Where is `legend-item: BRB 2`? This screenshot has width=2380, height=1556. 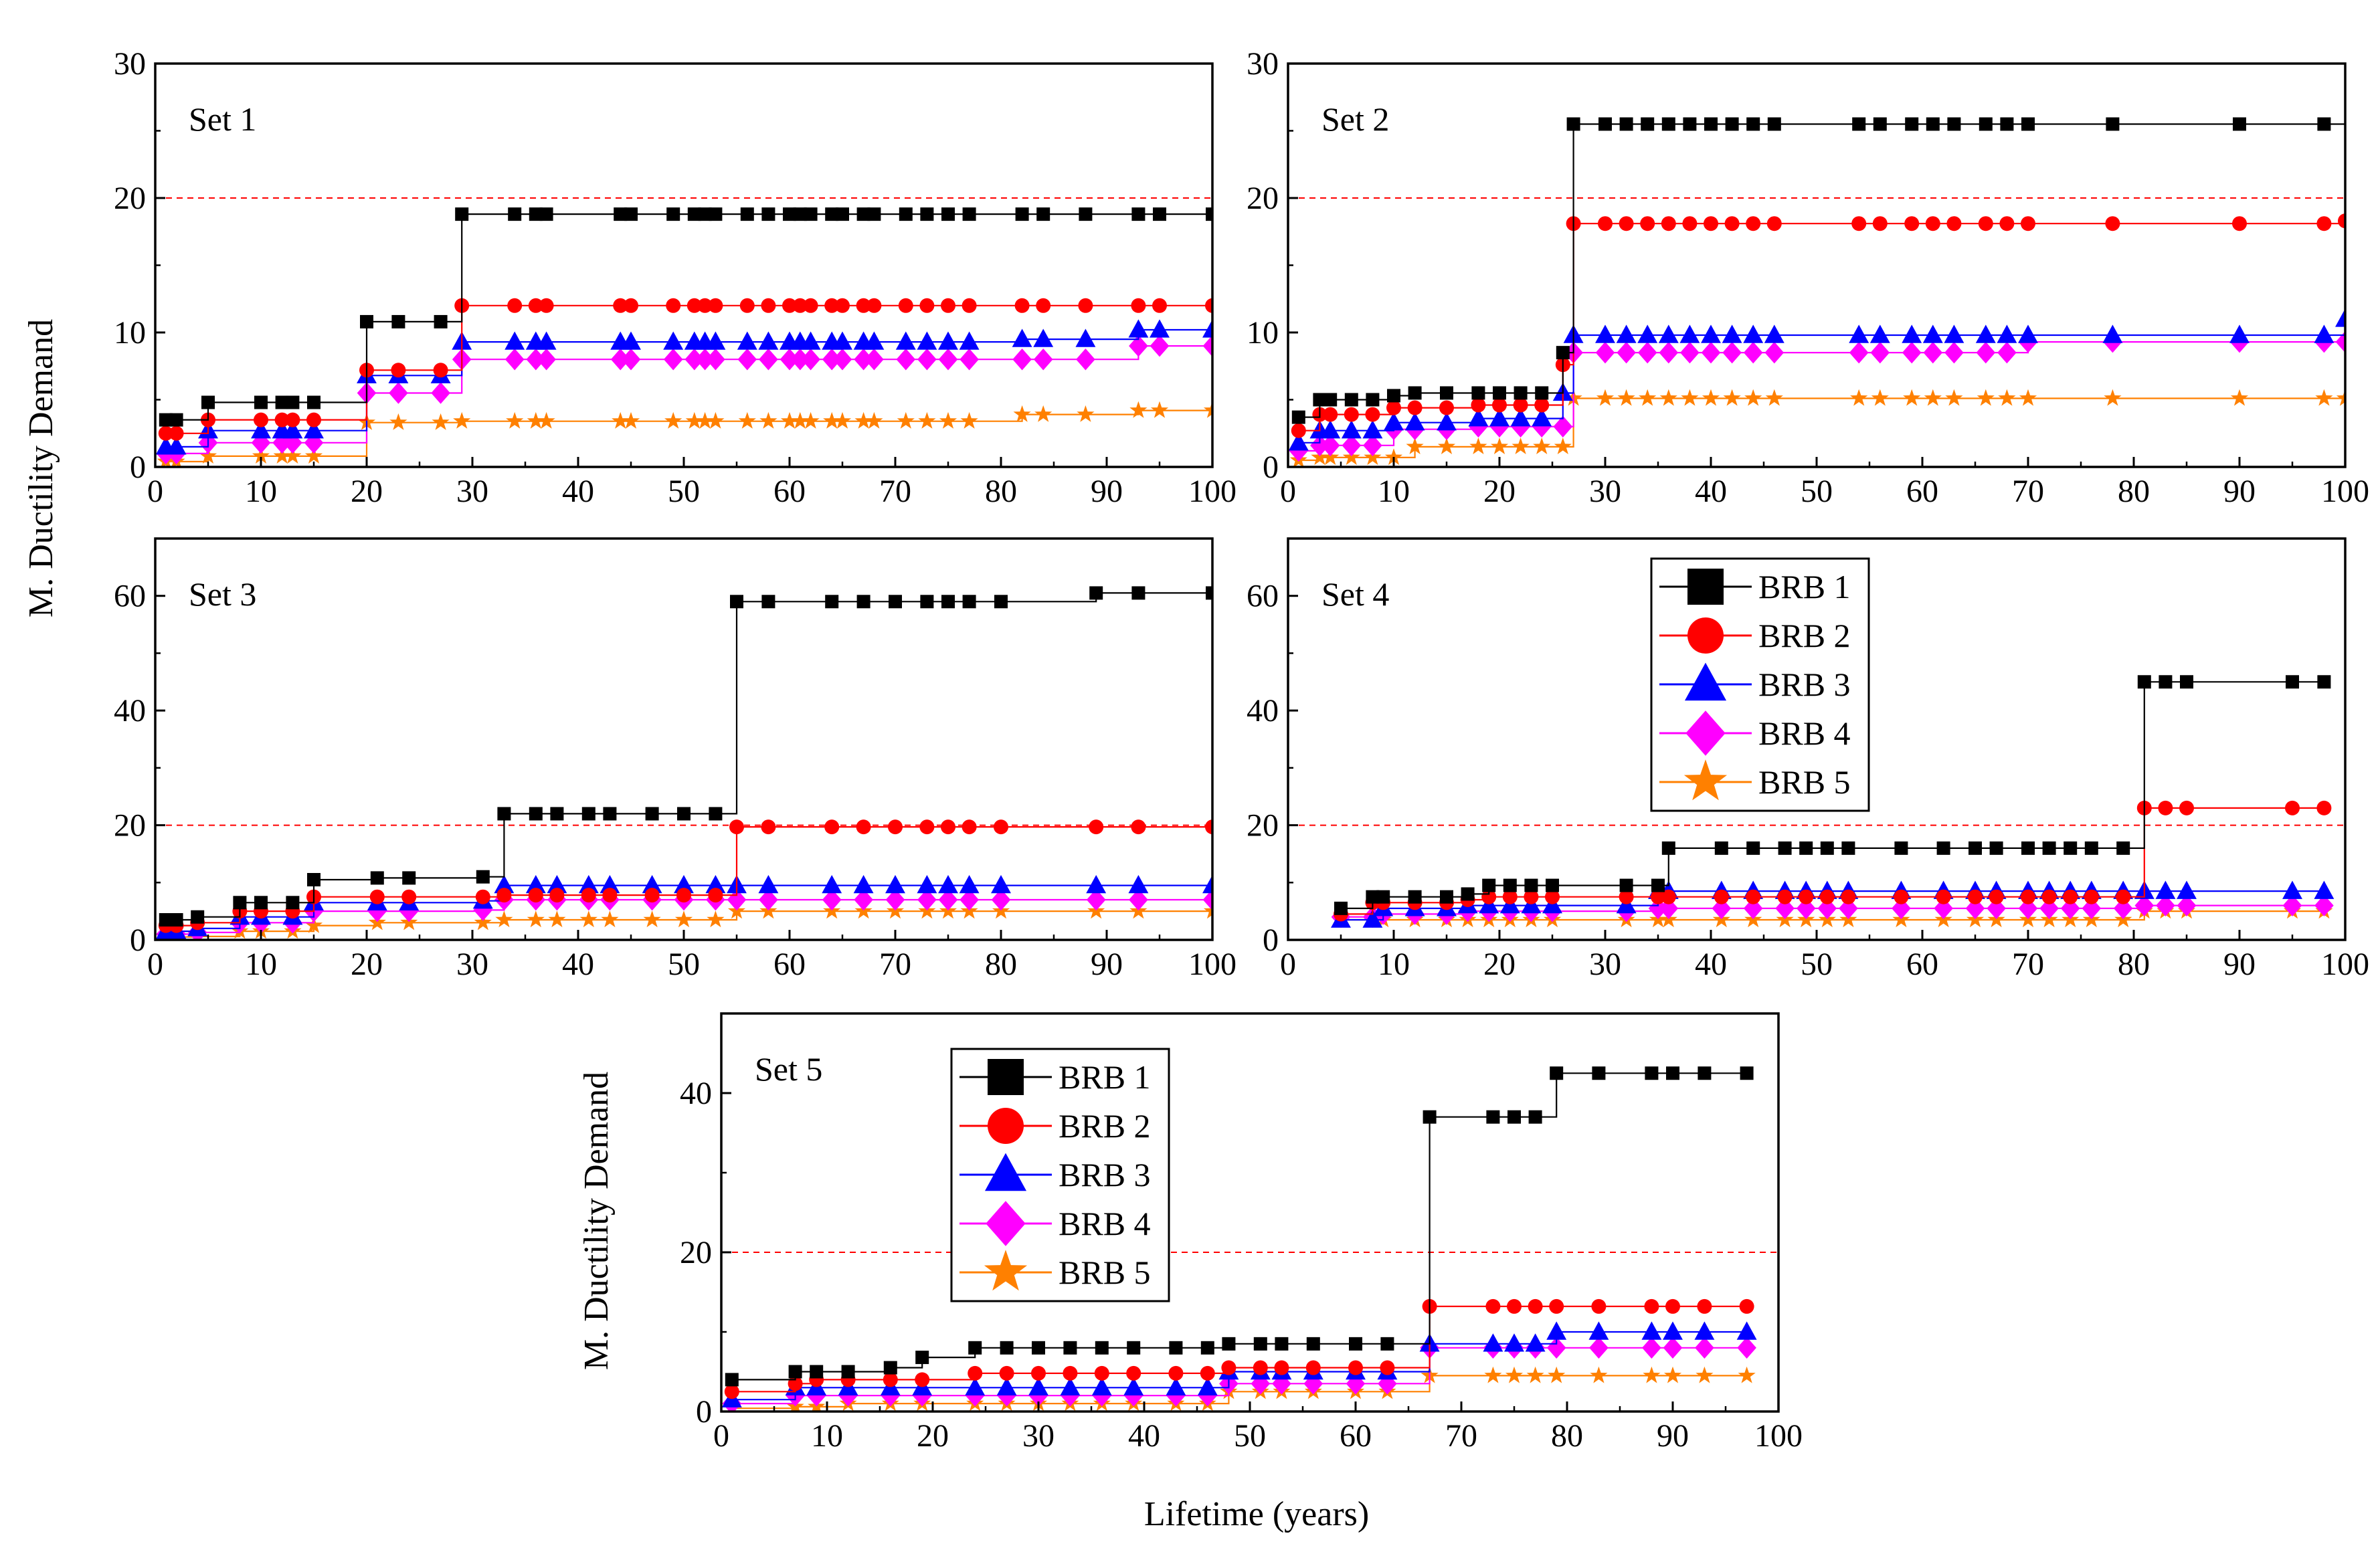
legend-item: BRB 2 is located at coordinates (1055, 1126).